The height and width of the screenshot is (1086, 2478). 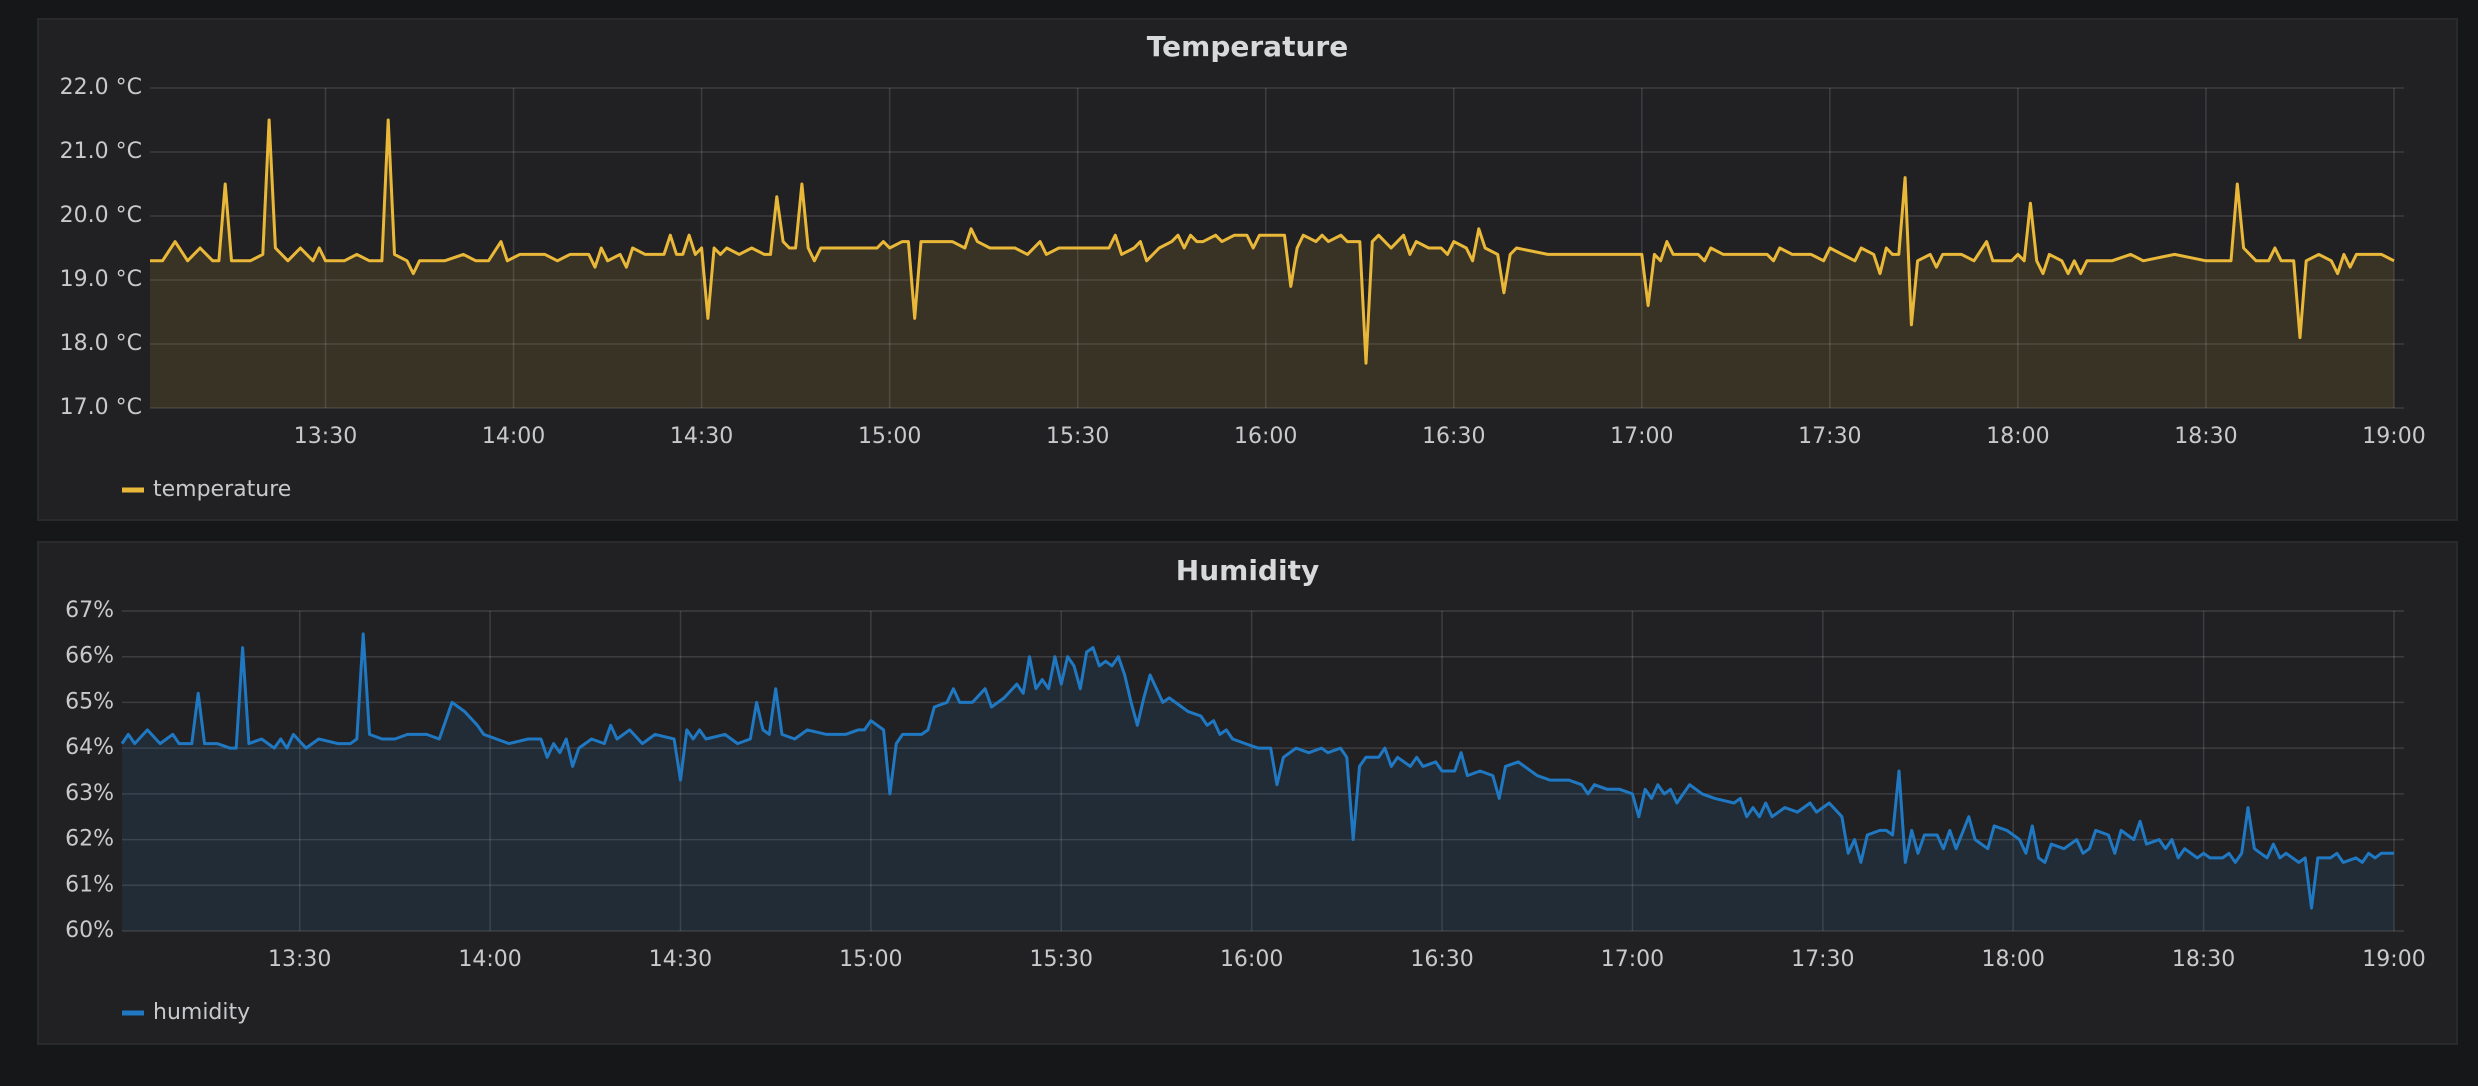 What do you see at coordinates (89, 610) in the screenshot?
I see `y-tick-label: 67%` at bounding box center [89, 610].